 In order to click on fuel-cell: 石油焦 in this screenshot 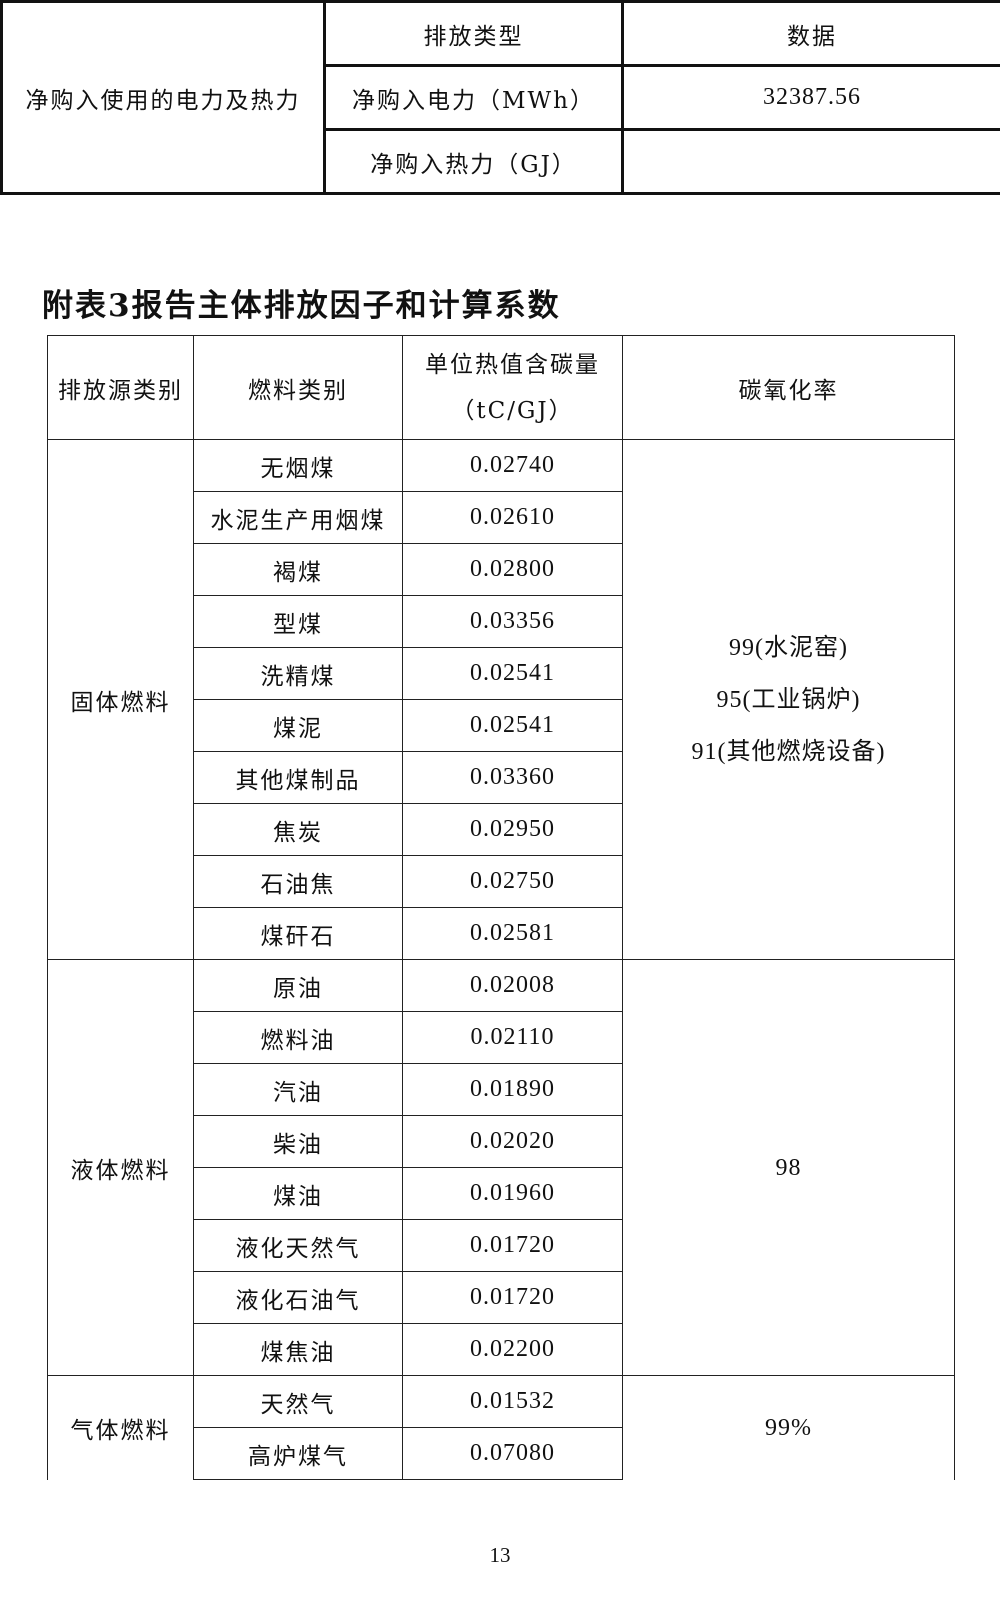, I will do `click(298, 881)`.